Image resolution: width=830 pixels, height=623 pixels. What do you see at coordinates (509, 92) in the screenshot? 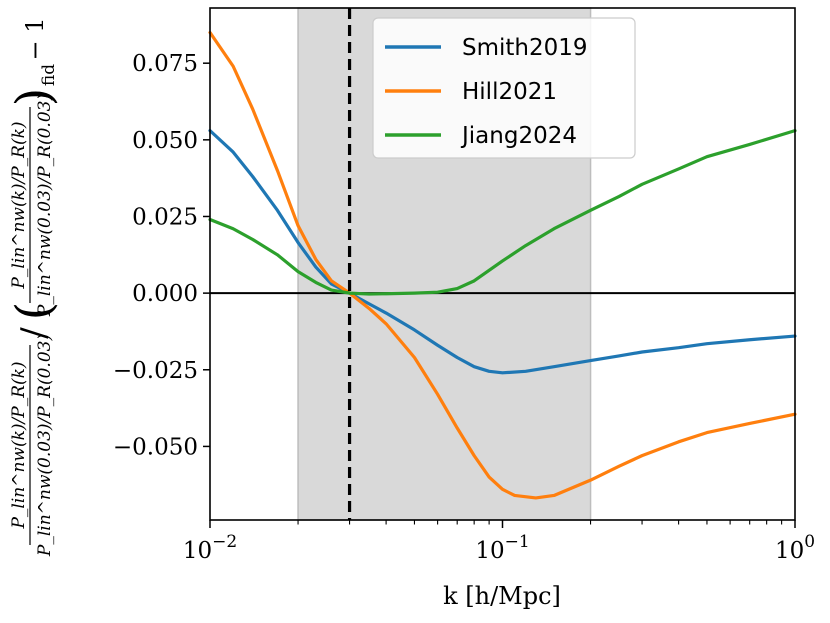
I see `legend-label-2: Hill2021` at bounding box center [509, 92].